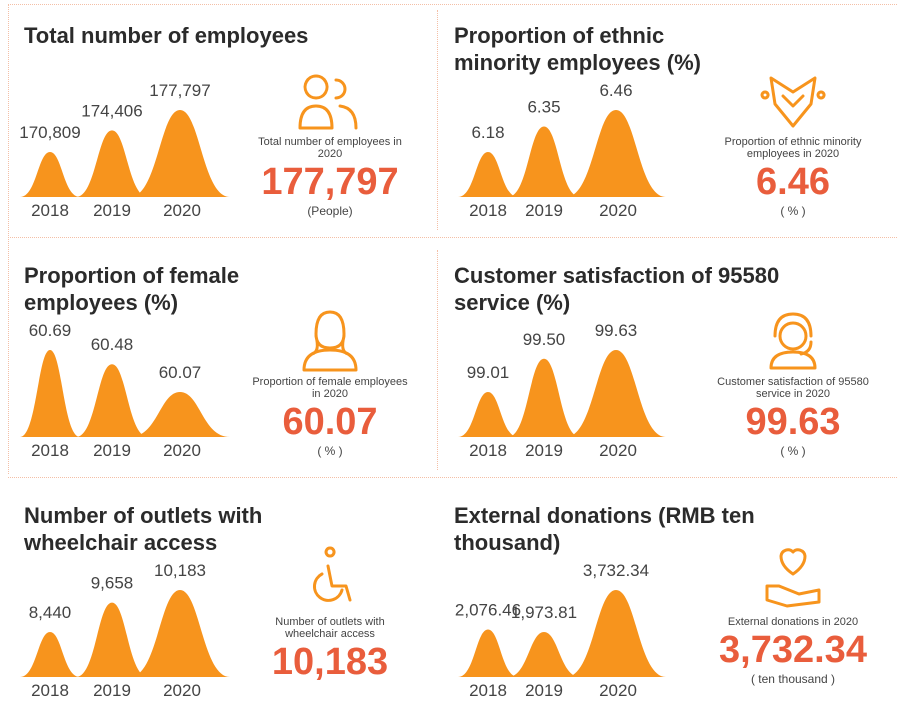 Image resolution: width=899 pixels, height=713 pixels. I want to click on chart: 60.69 2018 60.48 2019 60.07 2020, so click(189, 385).